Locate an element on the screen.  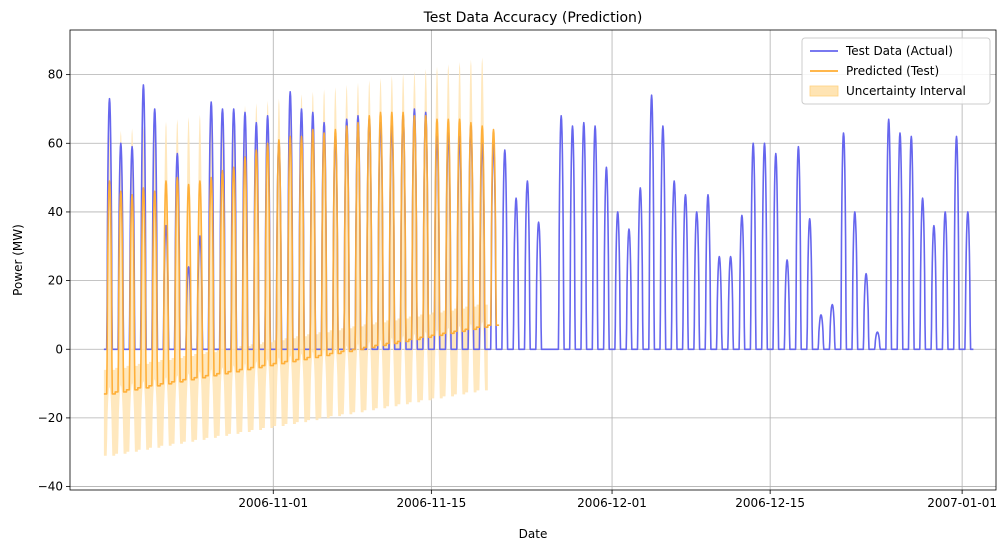
y-tick-label: −20 is located at coordinates (50, 418).